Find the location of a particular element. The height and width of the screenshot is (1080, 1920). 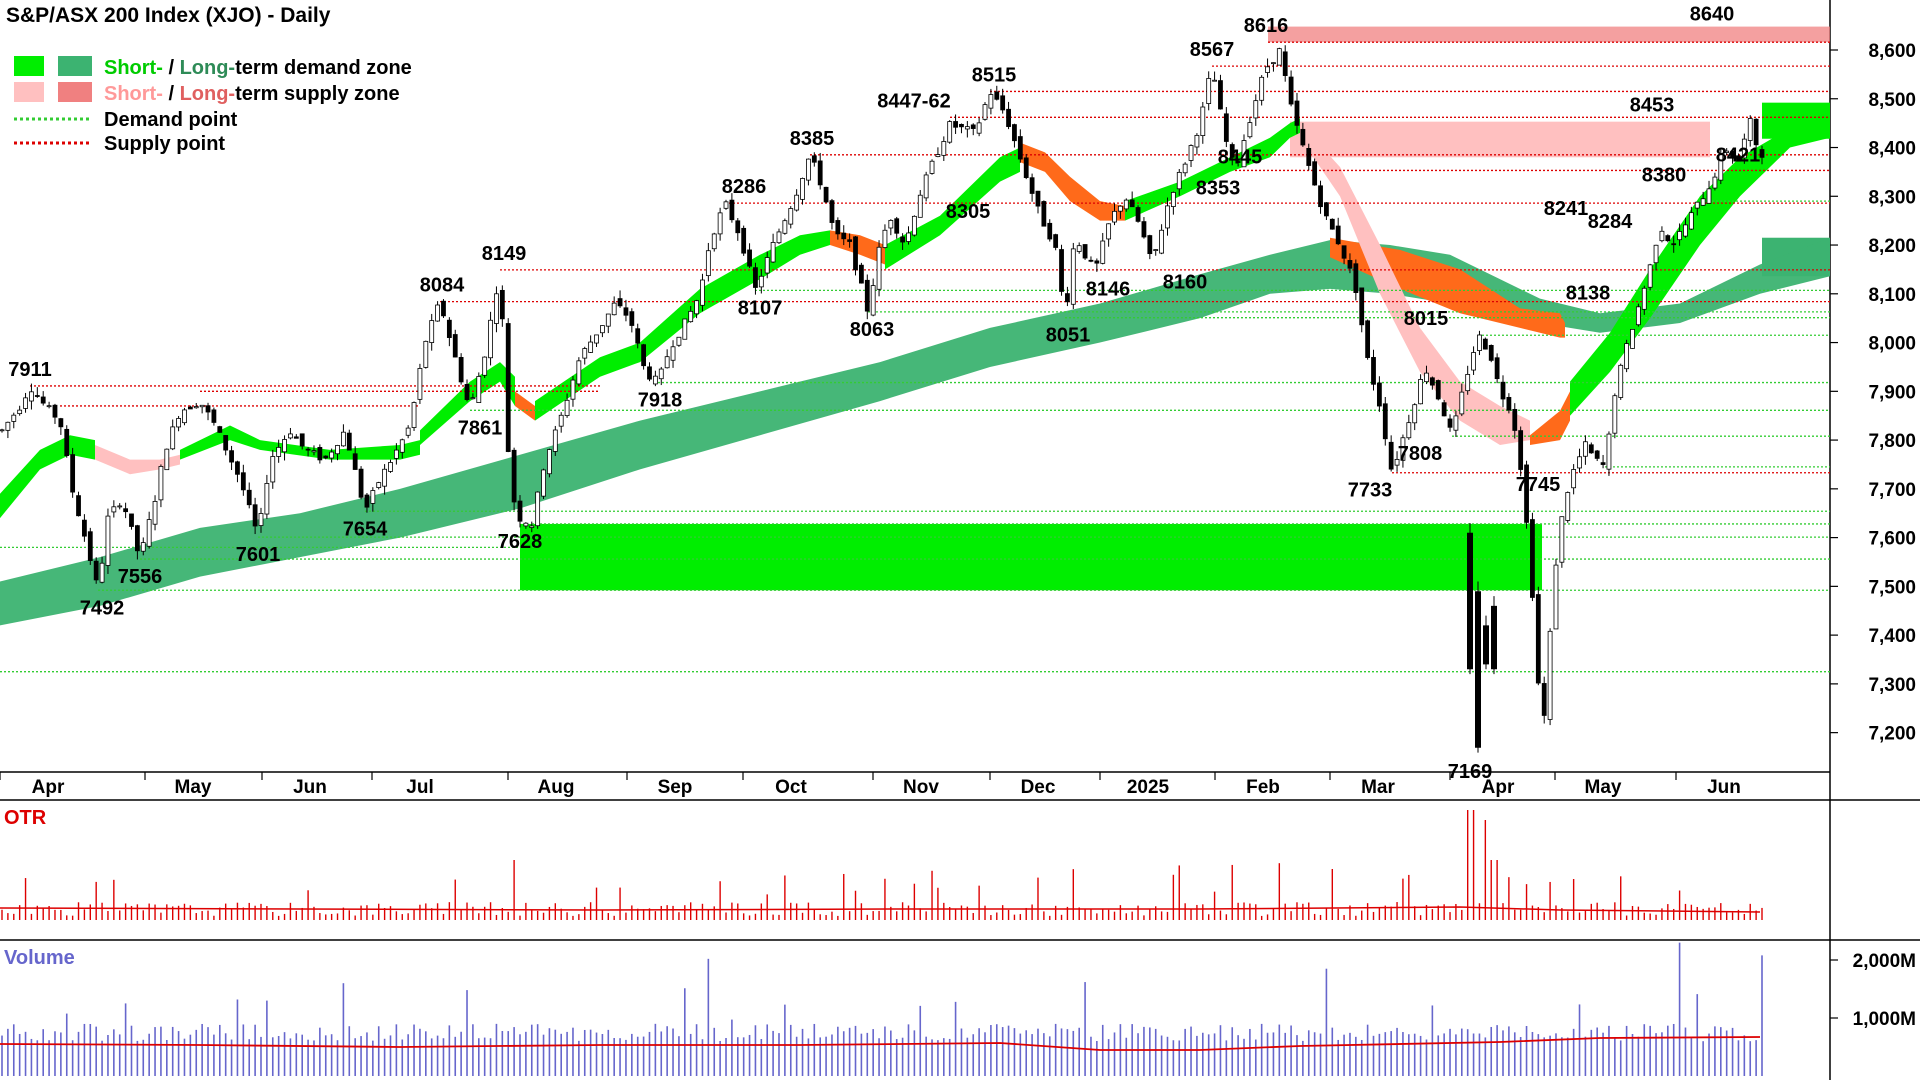

swing-label: 7745 is located at coordinates (1538, 485).